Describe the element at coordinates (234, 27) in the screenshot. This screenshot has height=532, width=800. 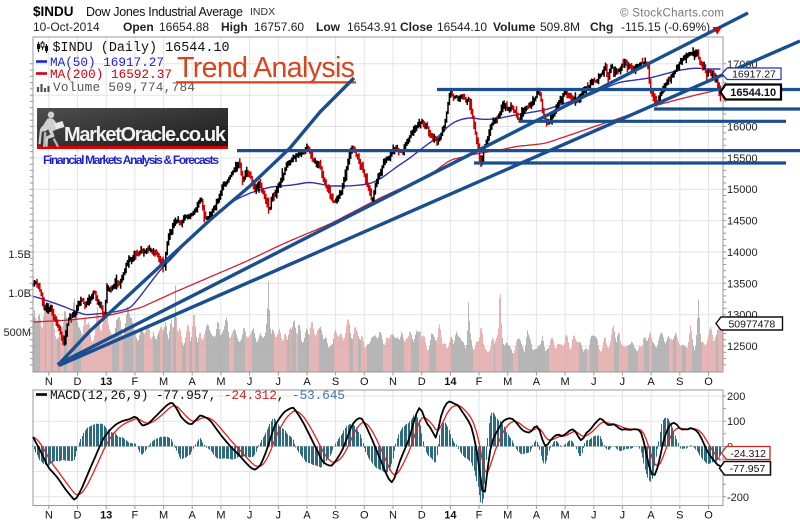
I see `svg-text: High` at that location.